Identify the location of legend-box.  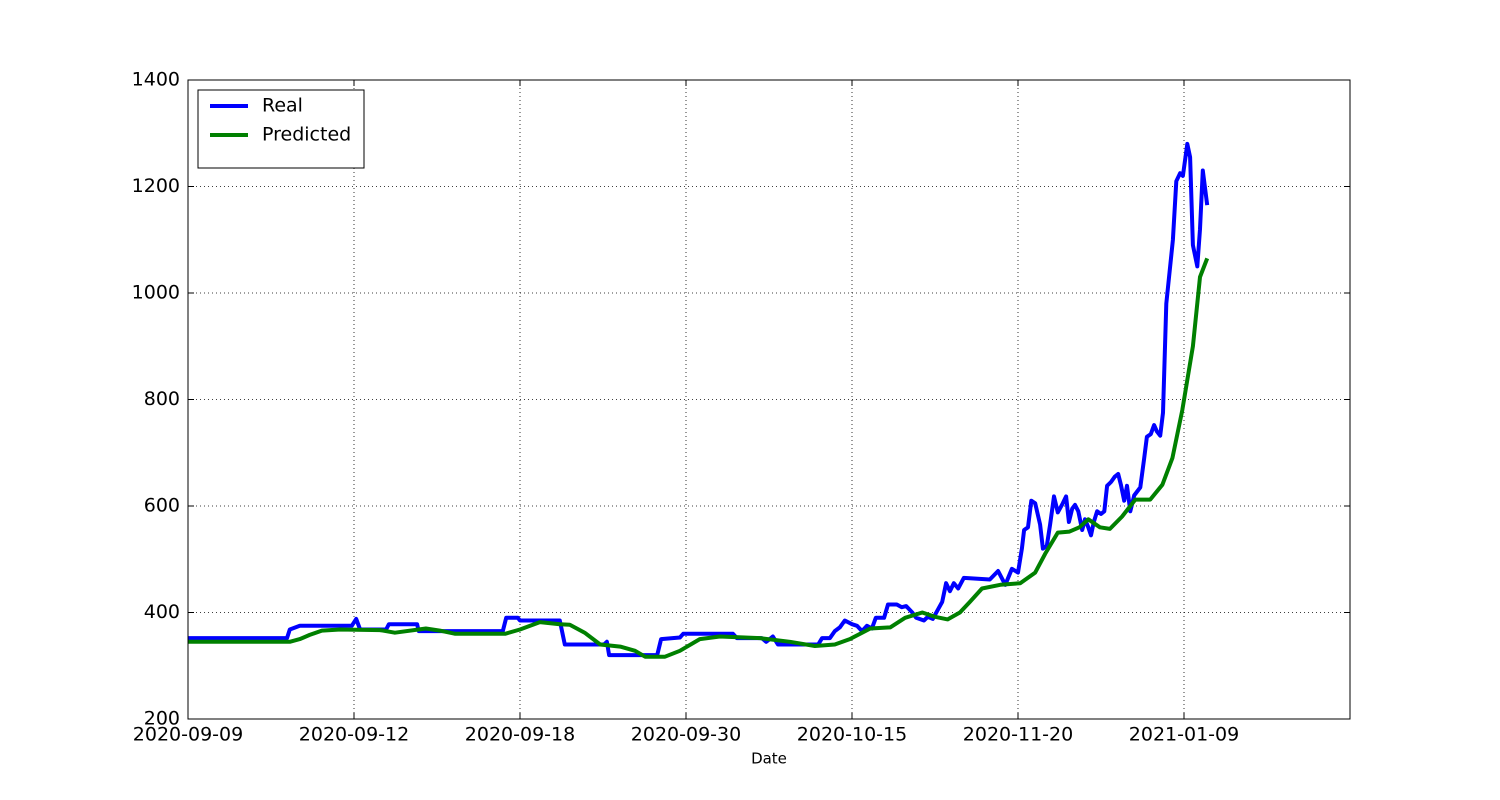
(281, 129).